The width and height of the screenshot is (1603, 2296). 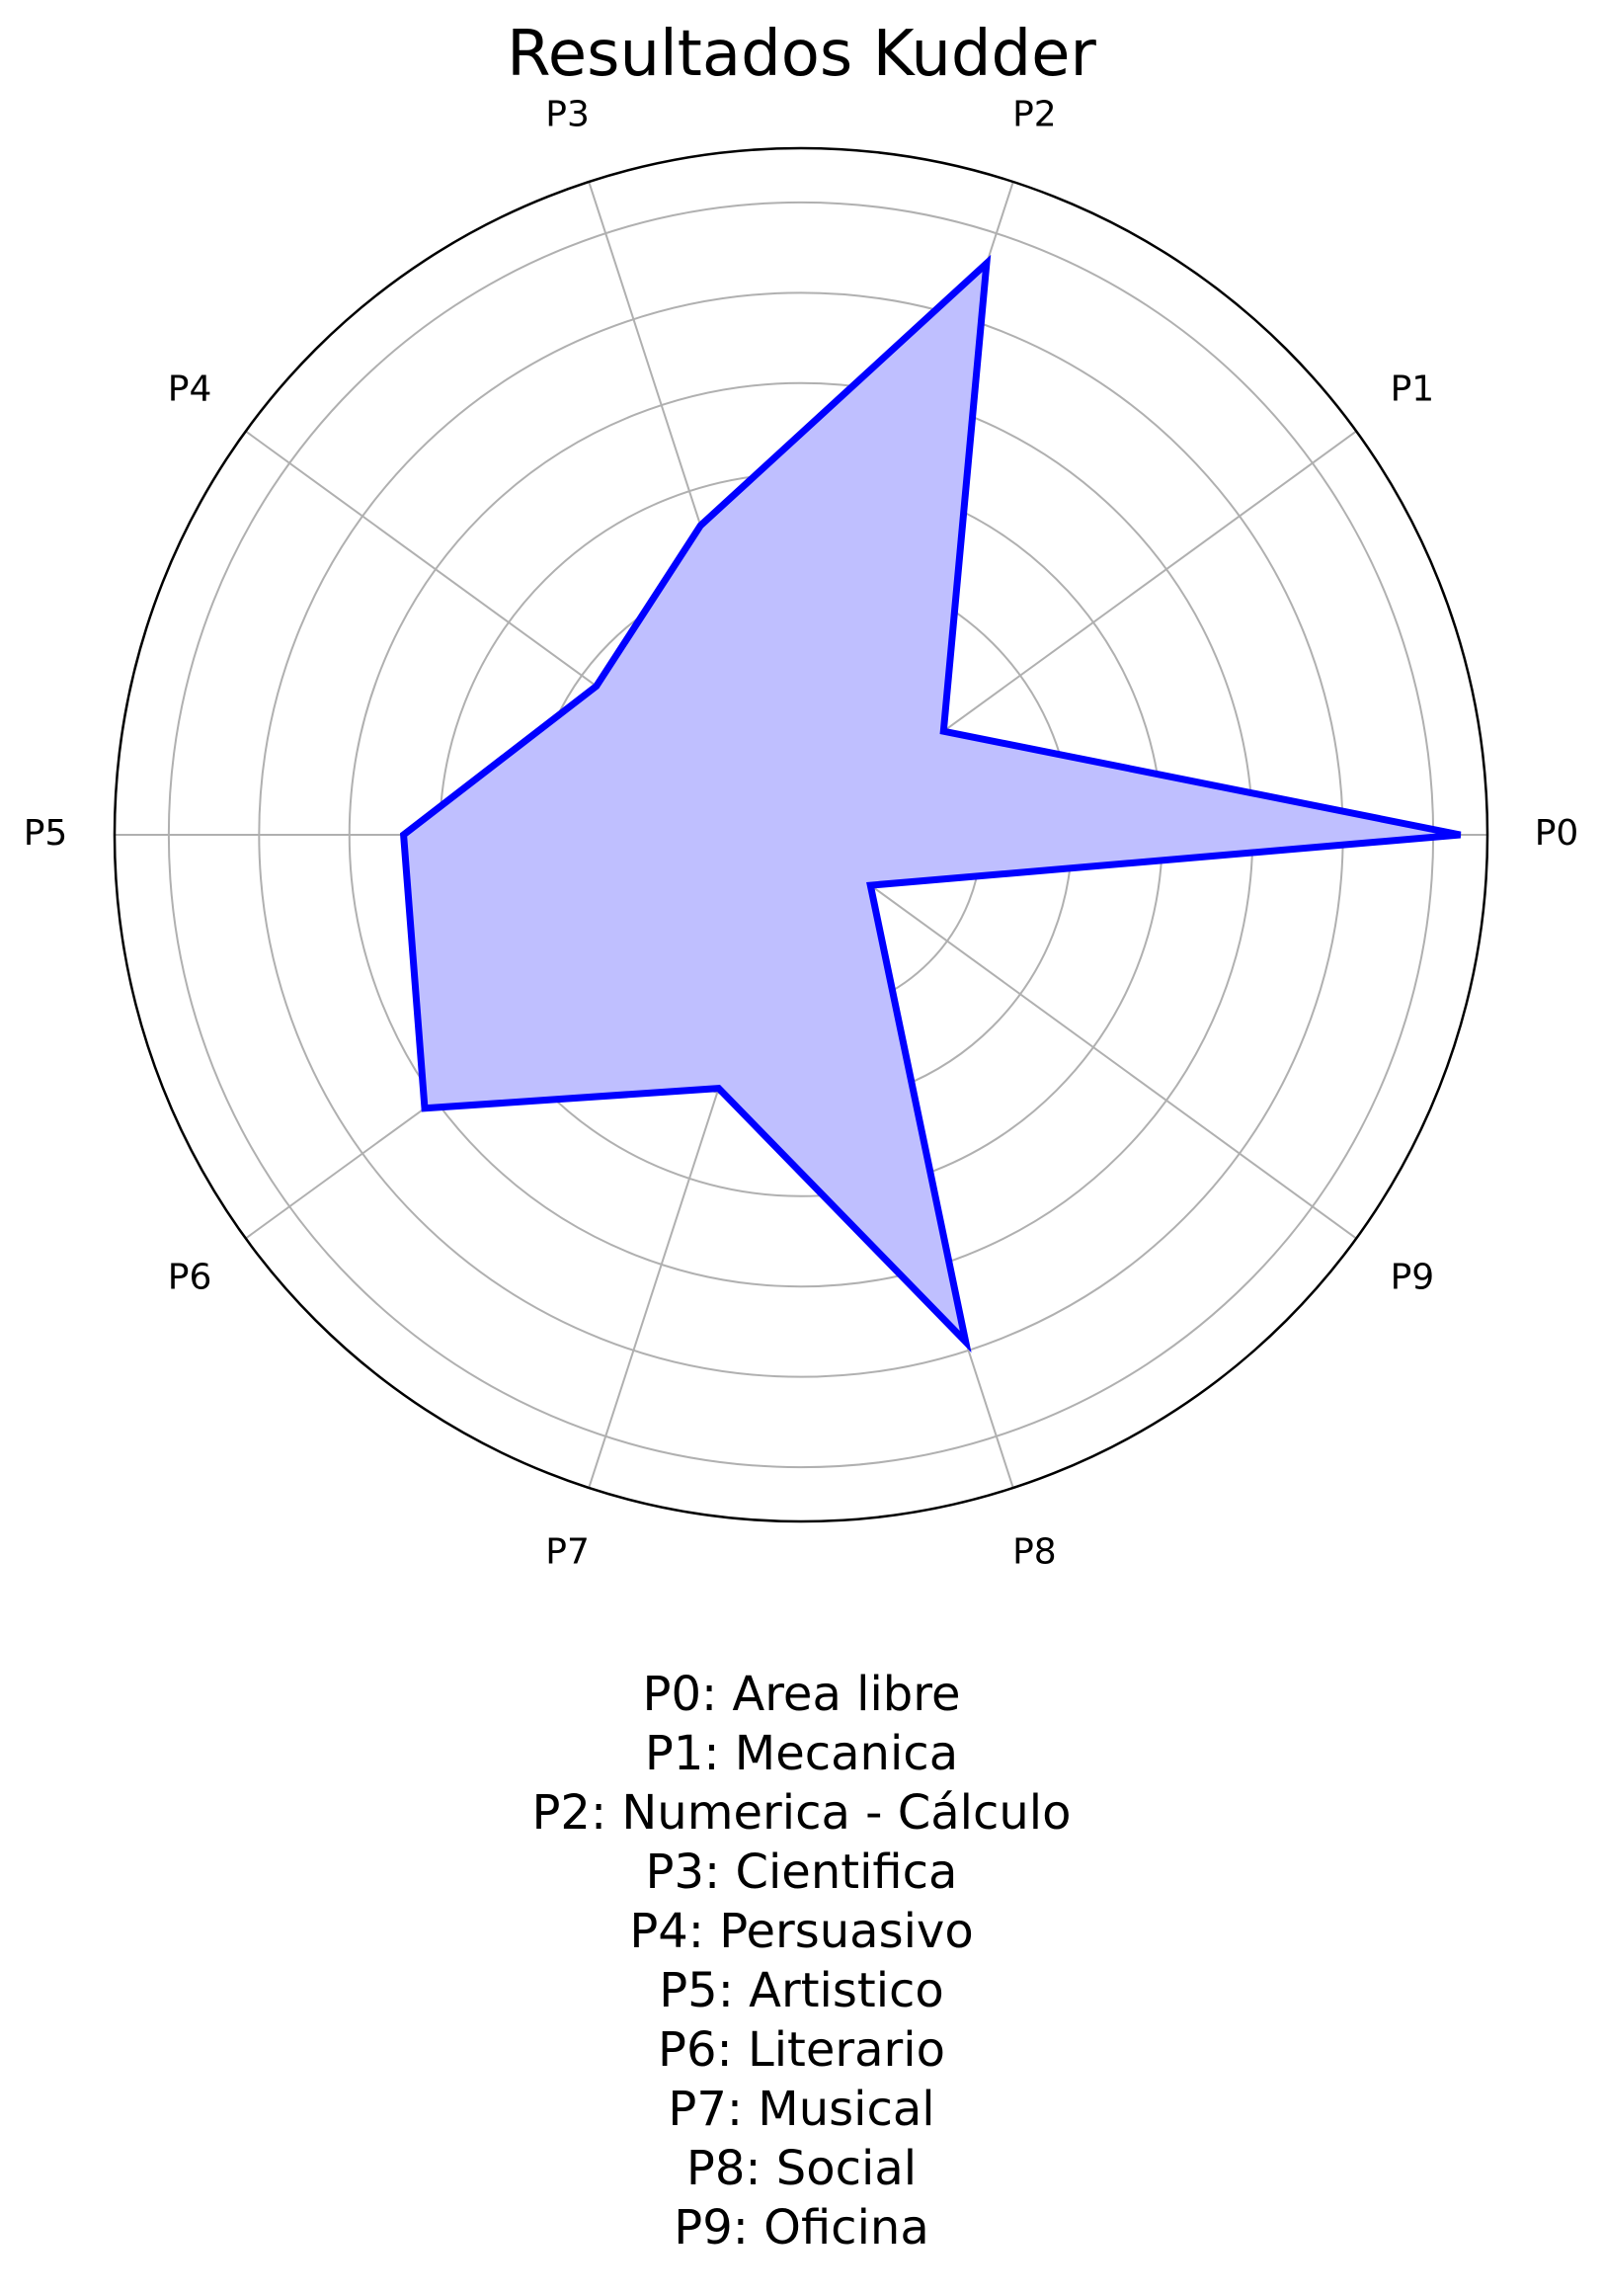 I want to click on legend-item-p1: P1: Mecanica, so click(x=801, y=1753).